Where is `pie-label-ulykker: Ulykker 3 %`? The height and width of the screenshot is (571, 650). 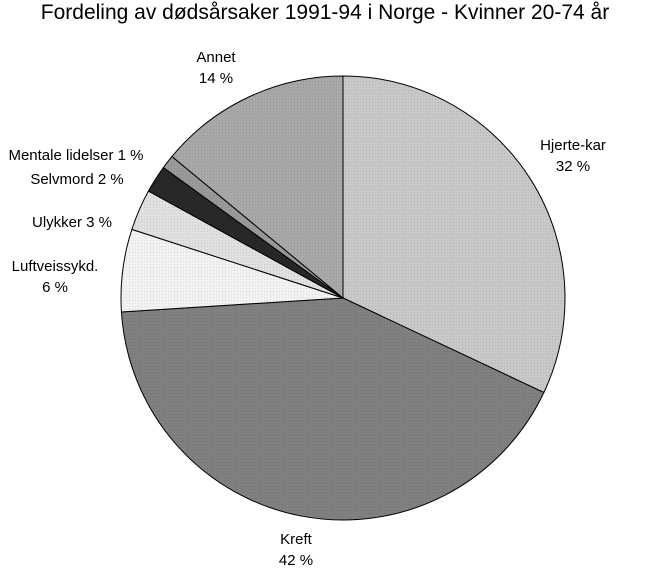 pie-label-ulykker: Ulykker 3 % is located at coordinates (72, 222).